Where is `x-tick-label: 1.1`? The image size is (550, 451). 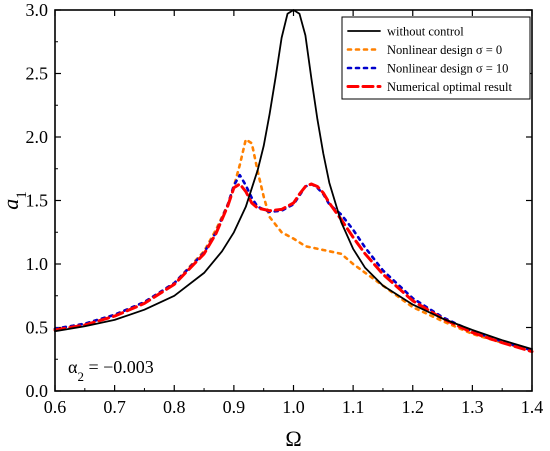
x-tick-label: 1.1 is located at coordinates (353, 407).